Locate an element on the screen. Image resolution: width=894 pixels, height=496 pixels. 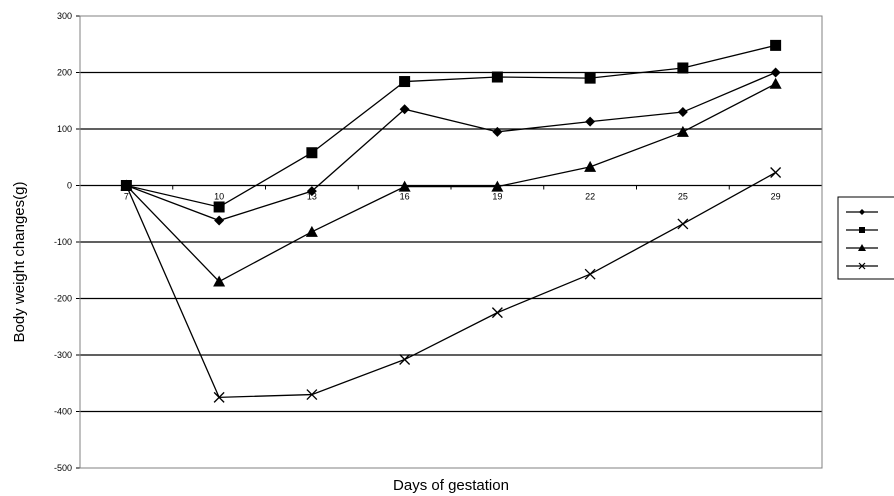
y-tick-label: 300 is located at coordinates (64, 16).